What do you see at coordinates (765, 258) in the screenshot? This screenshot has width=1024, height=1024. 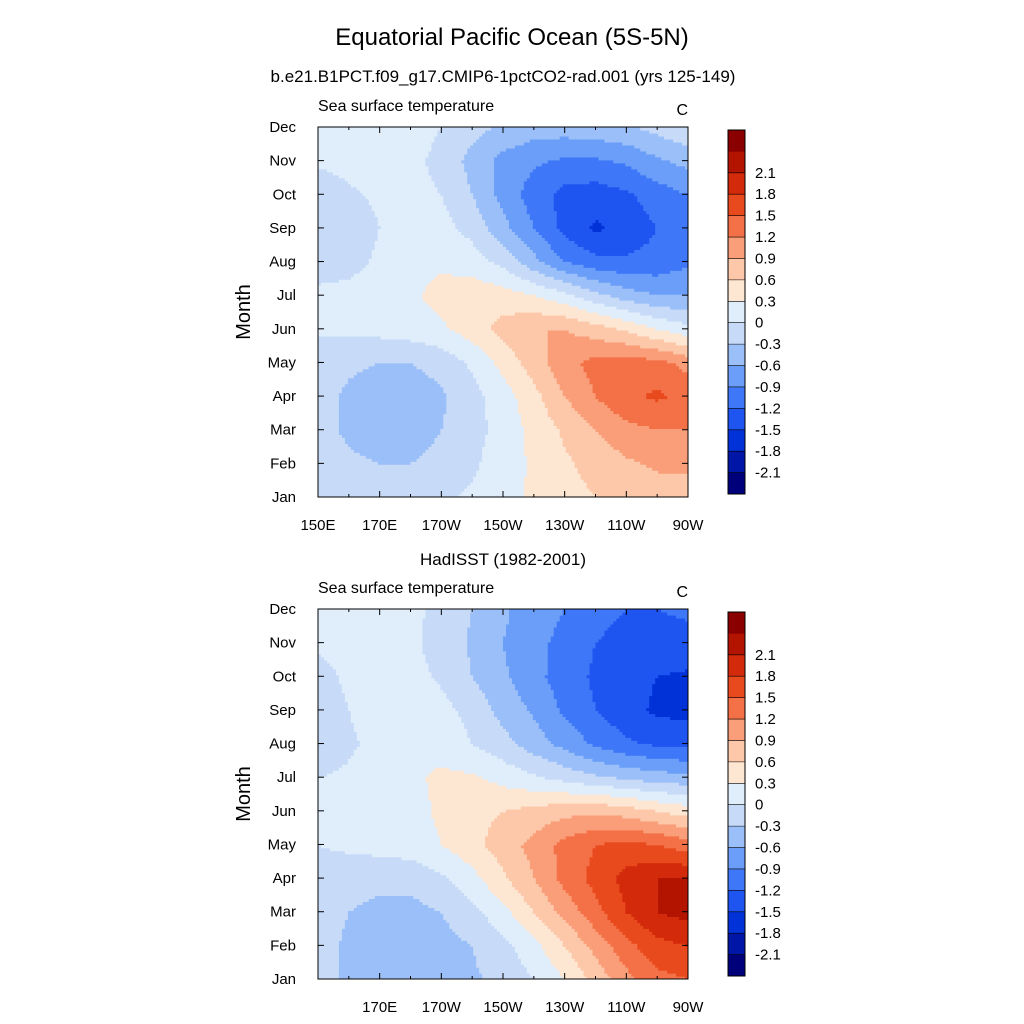 I see `colorbar-label: 0.9` at bounding box center [765, 258].